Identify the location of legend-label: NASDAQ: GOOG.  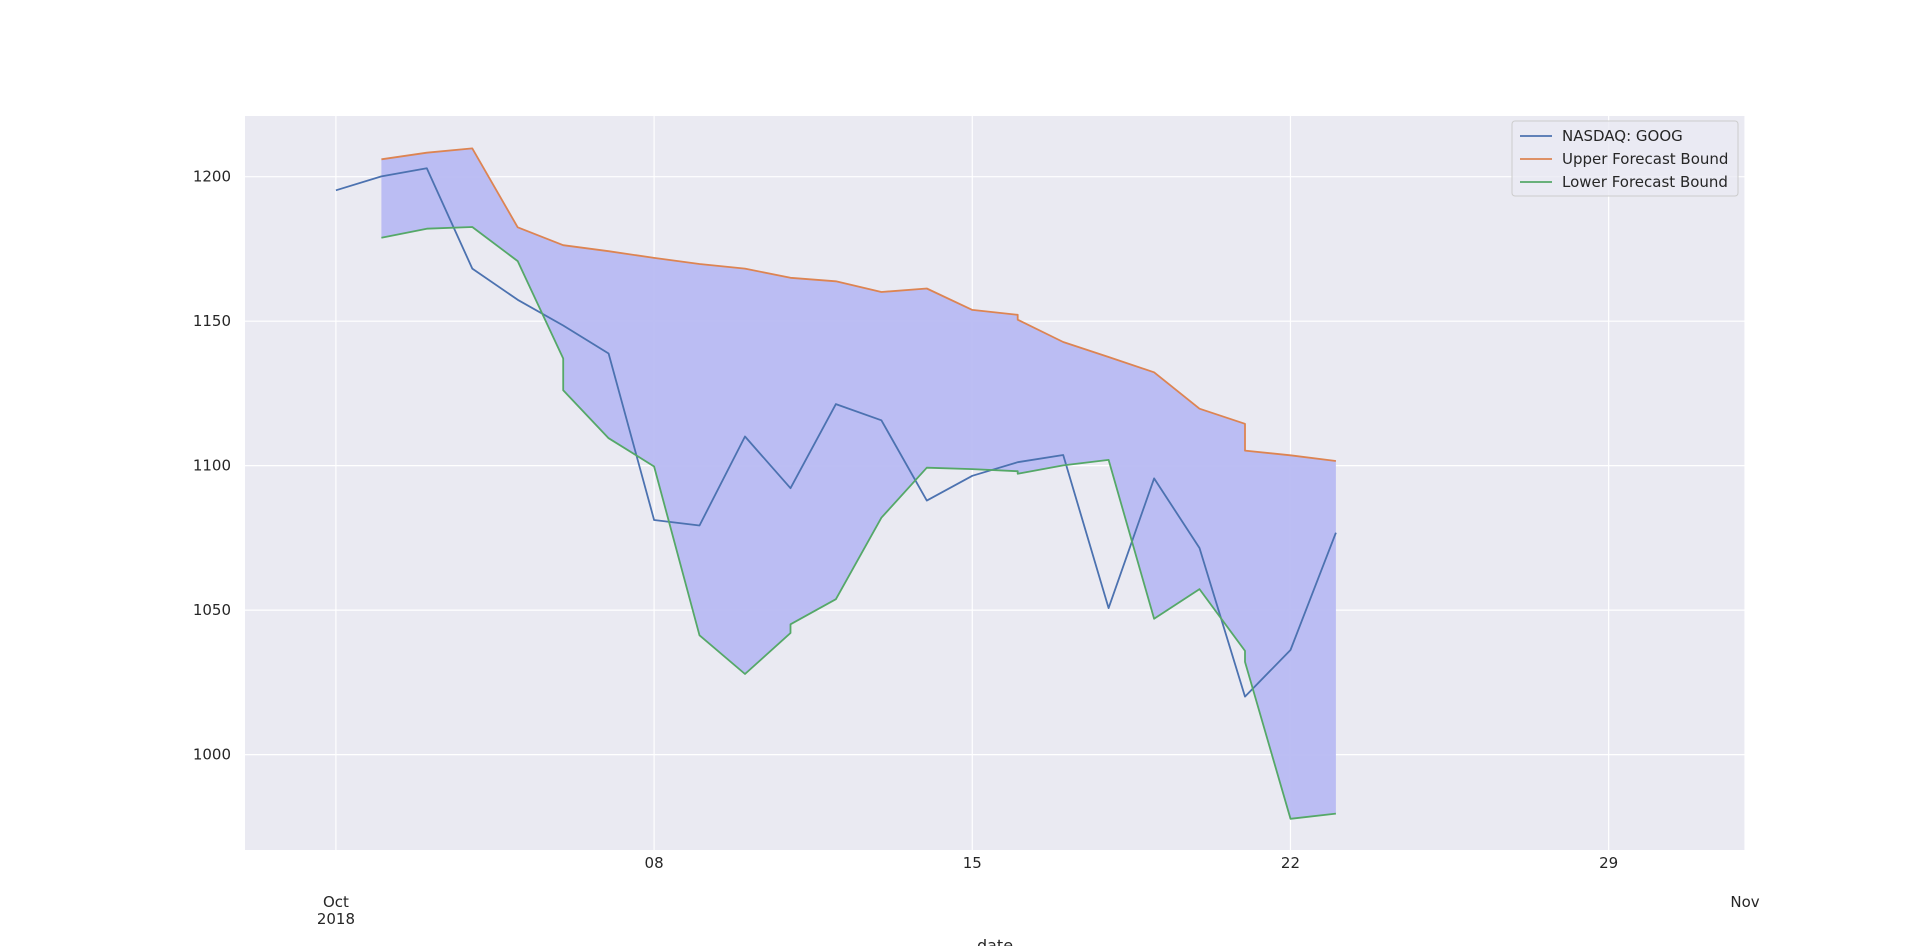
(1622, 136).